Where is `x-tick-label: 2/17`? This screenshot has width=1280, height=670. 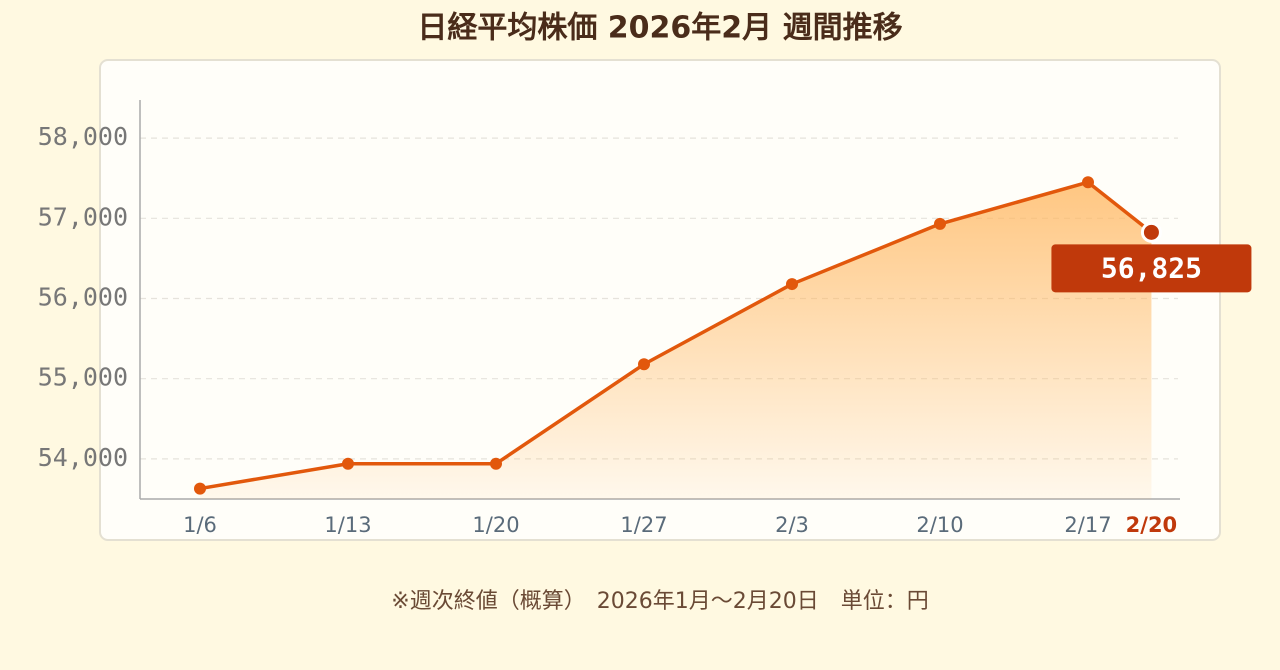 x-tick-label: 2/17 is located at coordinates (1087, 525).